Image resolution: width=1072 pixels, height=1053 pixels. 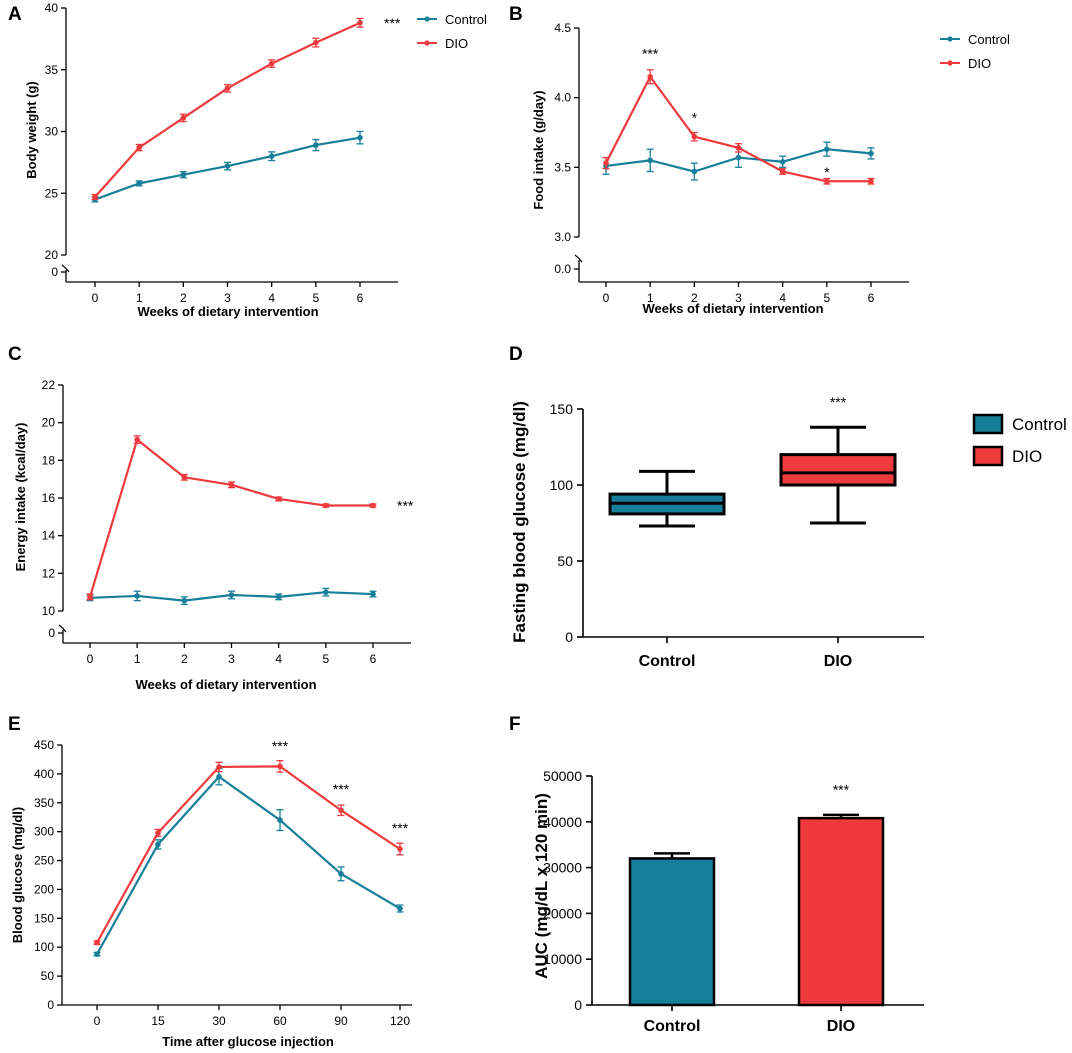 I want to click on x-tick-label: 1, so click(x=650, y=298).